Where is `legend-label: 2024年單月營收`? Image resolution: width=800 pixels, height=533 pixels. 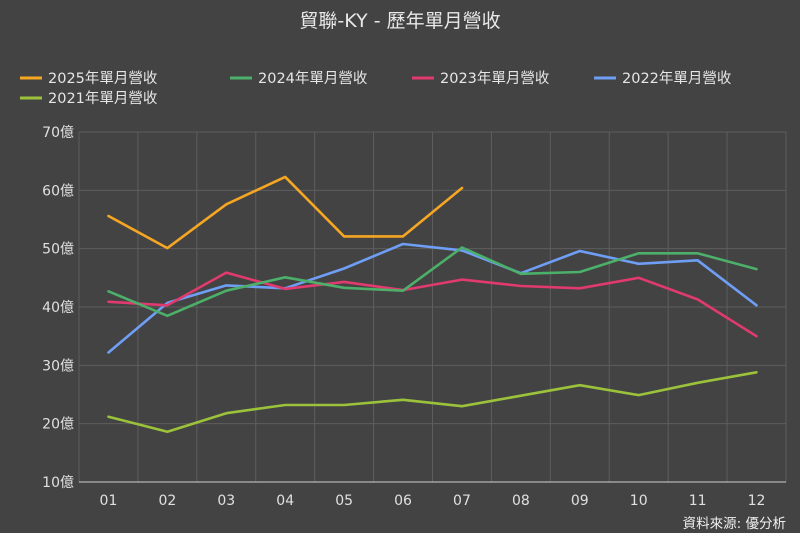 legend-label: 2024年單月營收 is located at coordinates (312, 78).